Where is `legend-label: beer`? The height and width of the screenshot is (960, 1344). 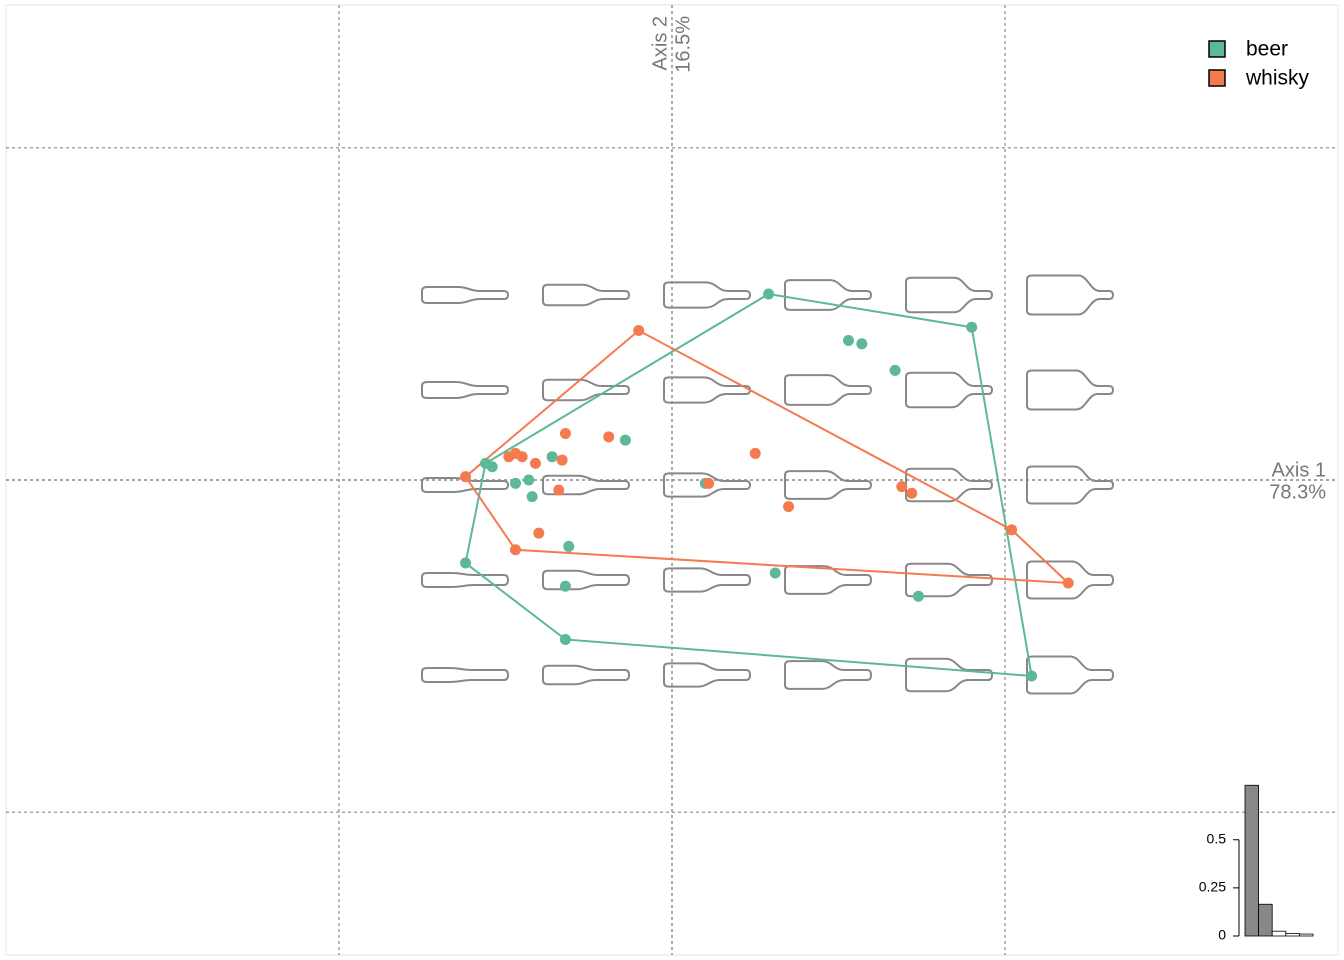
legend-label: beer is located at coordinates (1267, 49).